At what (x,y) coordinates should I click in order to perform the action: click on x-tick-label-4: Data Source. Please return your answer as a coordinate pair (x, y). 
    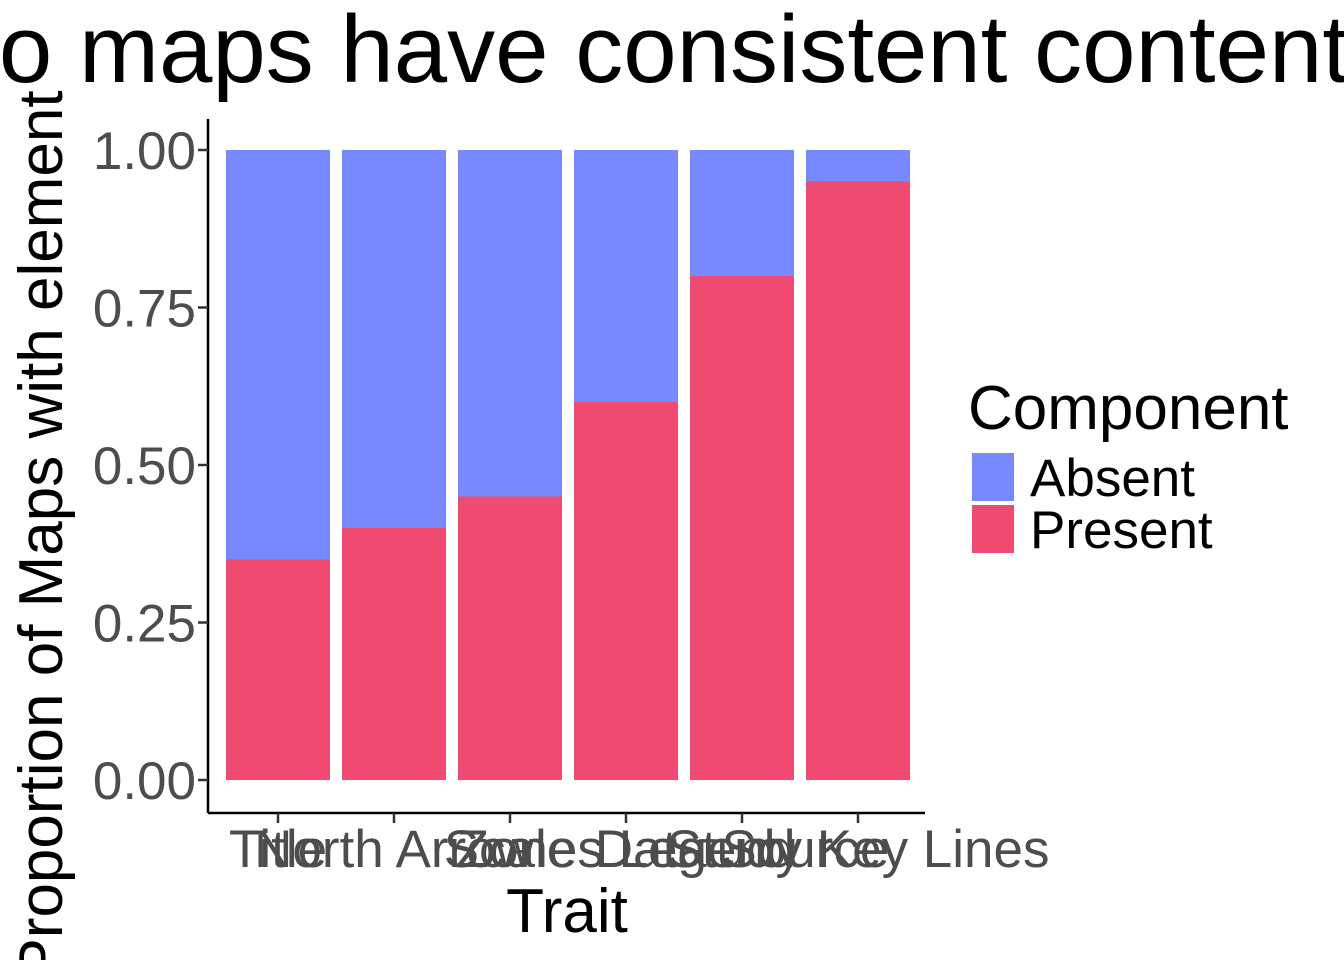
    Looking at the image, I should click on (742, 849).